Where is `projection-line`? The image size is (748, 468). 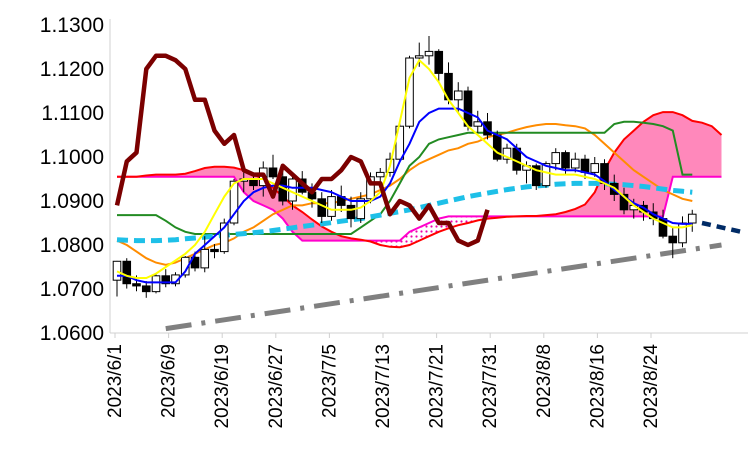 projection-line is located at coordinates (721, 227).